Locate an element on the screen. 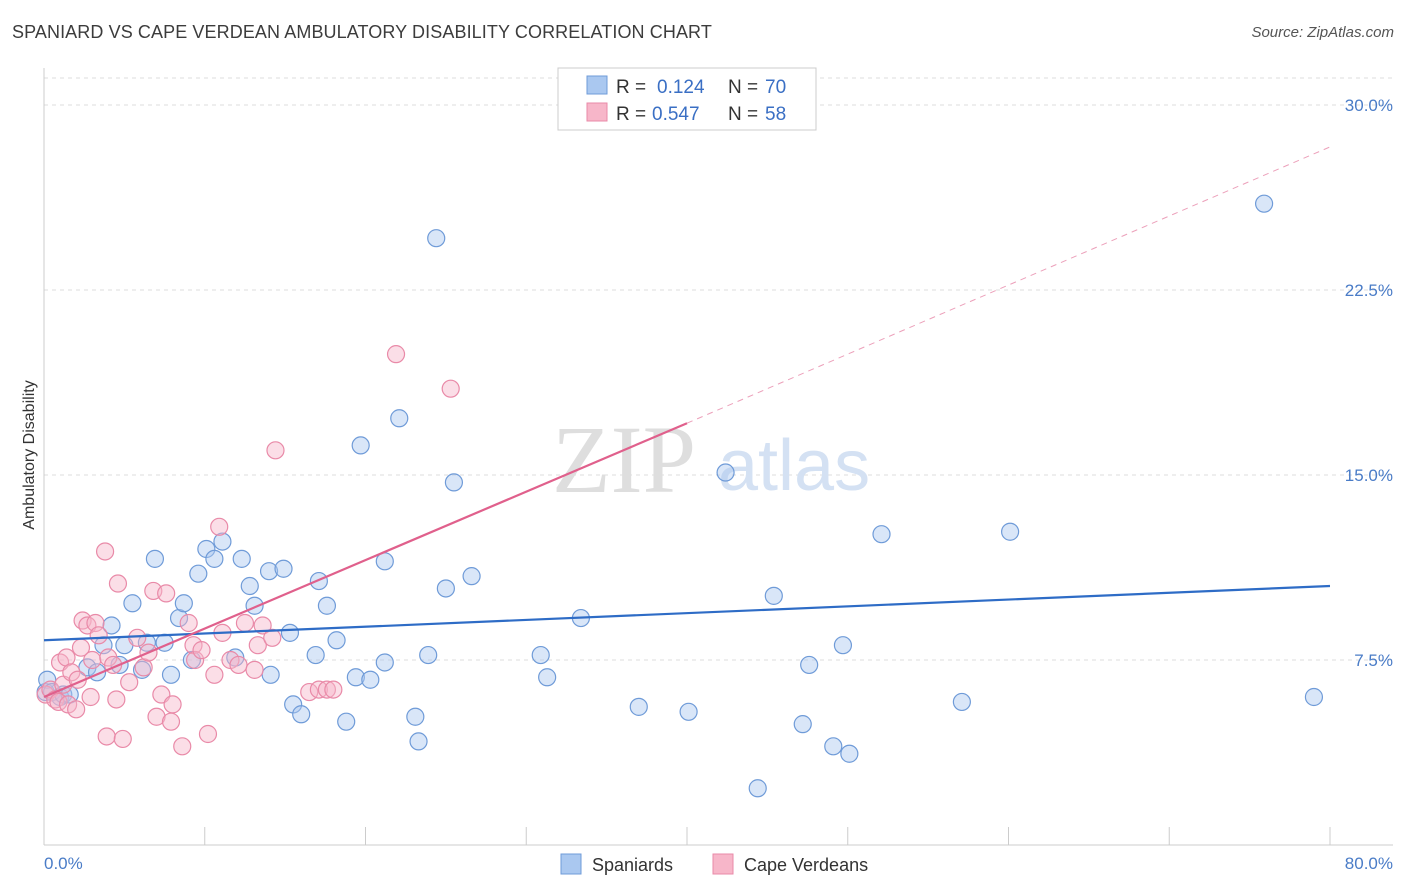 This screenshot has height=892, width=1406. watermark-atlas: atlas is located at coordinates (794, 466).